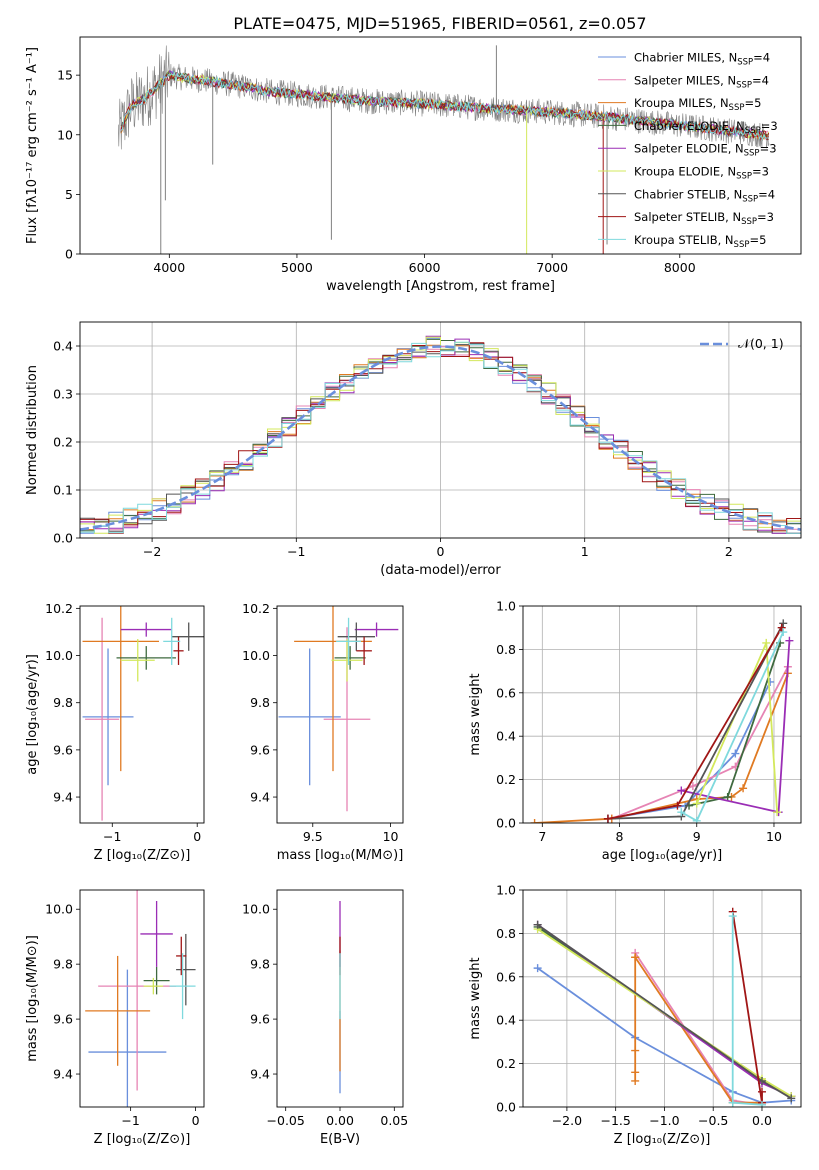 The image size is (819, 1170). Describe the element at coordinates (130, 1120) in the screenshot. I see `x-tick-label: −1` at that location.